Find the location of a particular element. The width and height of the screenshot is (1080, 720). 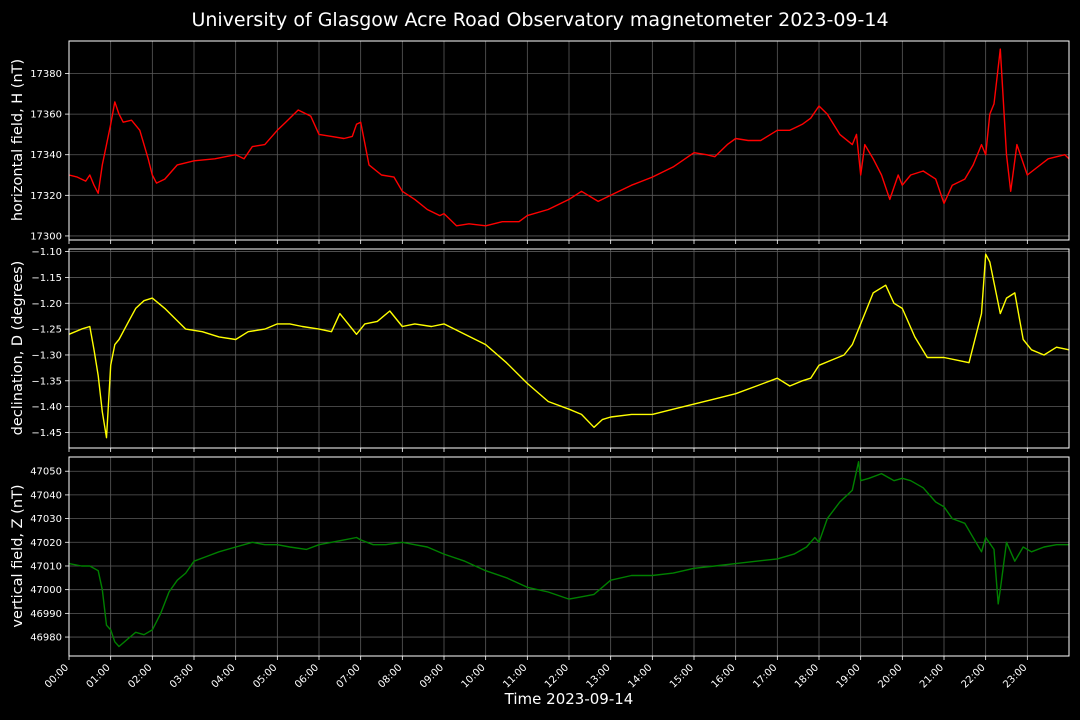

z-panel-ytick-label: 46990 is located at coordinates (46, 614).